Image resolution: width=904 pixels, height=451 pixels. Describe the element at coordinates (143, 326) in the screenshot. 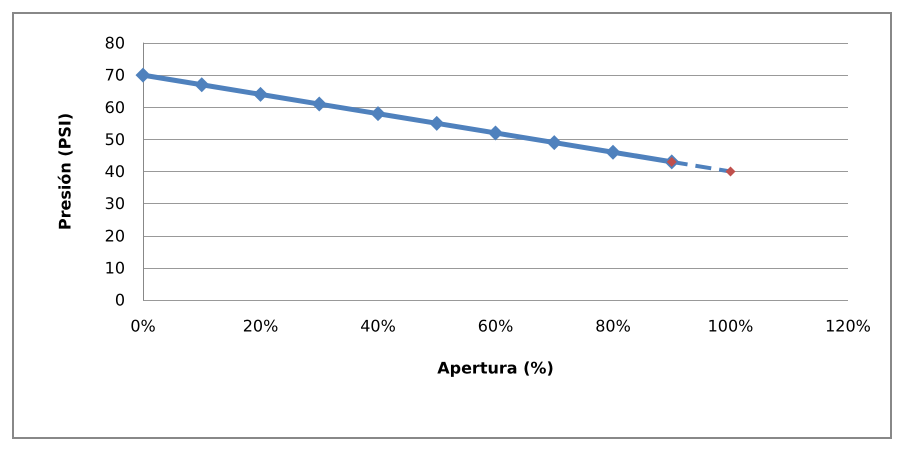

I see `x-tick-label: 0%` at that location.